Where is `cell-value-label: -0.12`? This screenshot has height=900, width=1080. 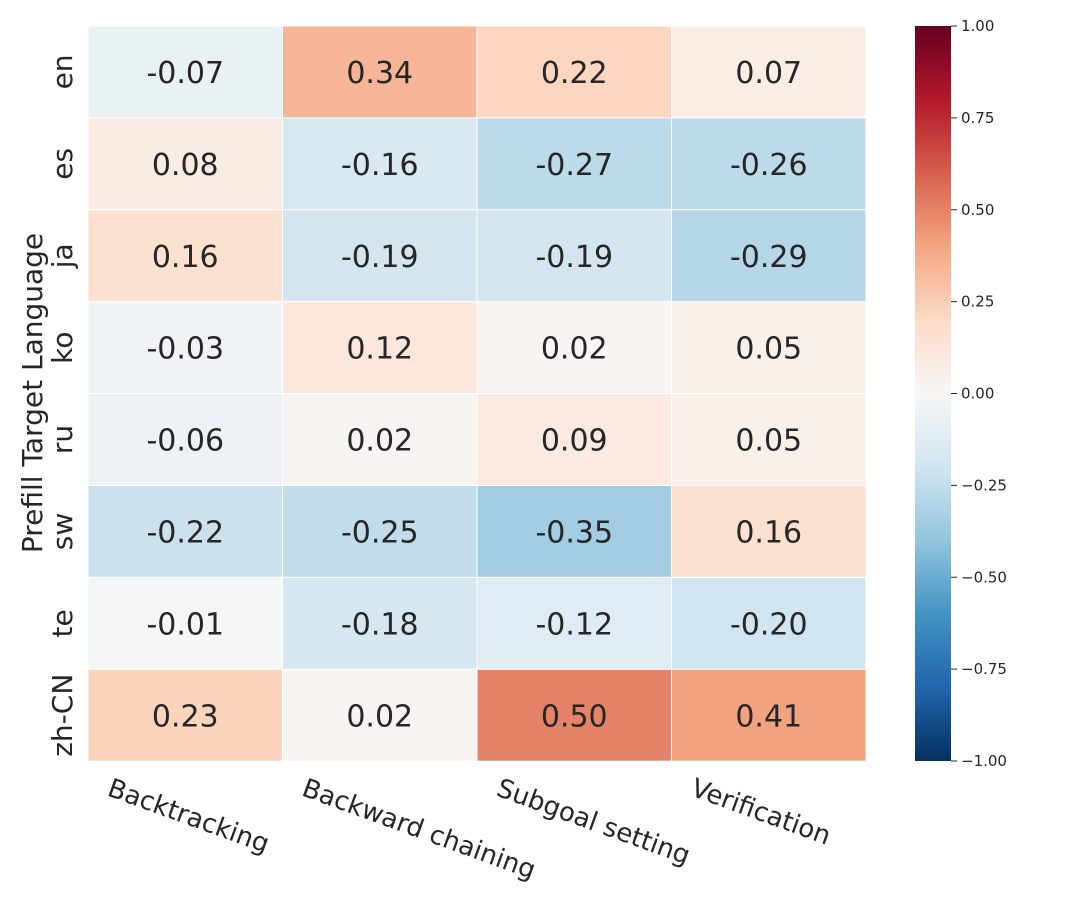 cell-value-label: -0.12 is located at coordinates (574, 624).